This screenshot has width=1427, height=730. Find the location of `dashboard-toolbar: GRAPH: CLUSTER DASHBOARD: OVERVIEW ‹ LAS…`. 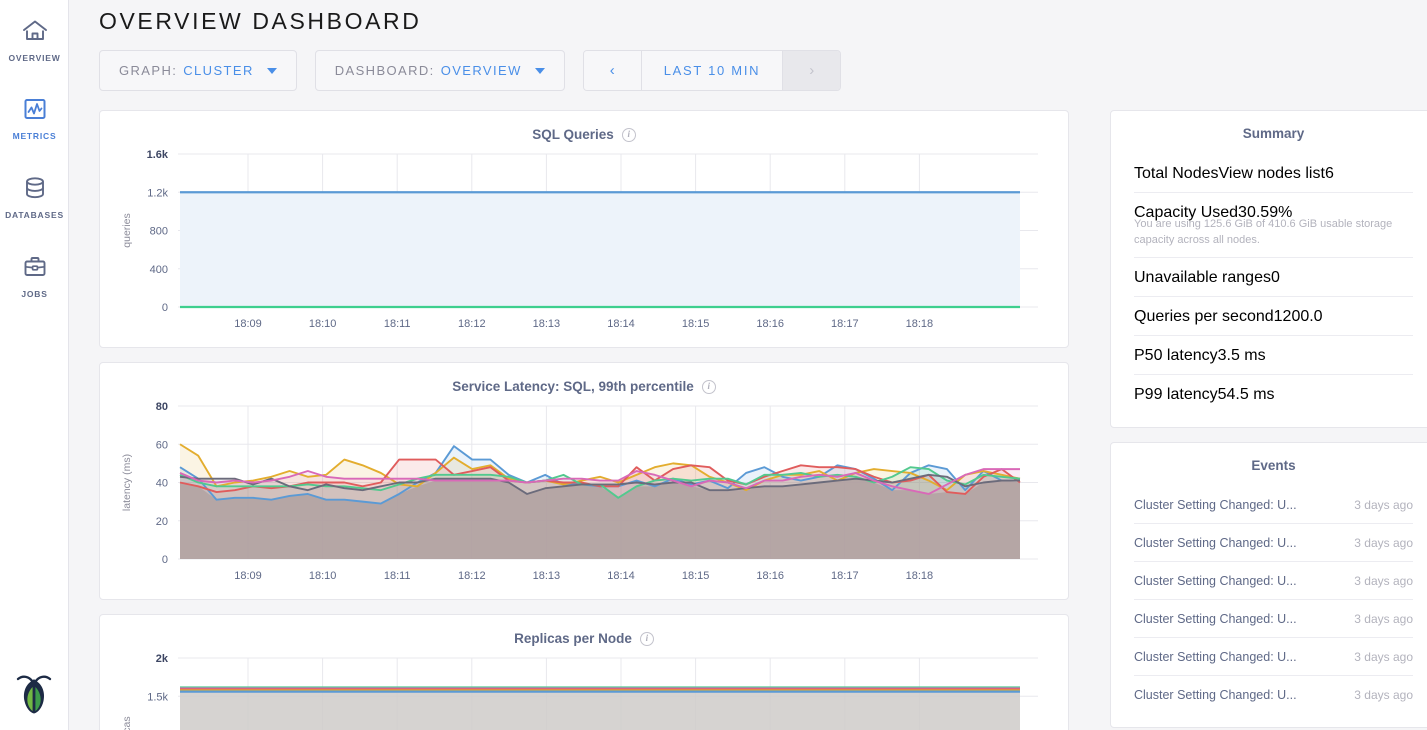

dashboard-toolbar: GRAPH: CLUSTER DASHBOARD: OVERVIEW ‹ LAS… is located at coordinates (470, 70).